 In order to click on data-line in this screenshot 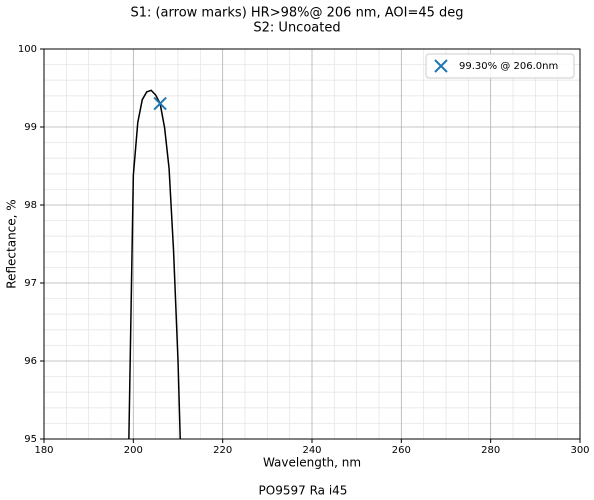, I will do `click(154, 264)`.